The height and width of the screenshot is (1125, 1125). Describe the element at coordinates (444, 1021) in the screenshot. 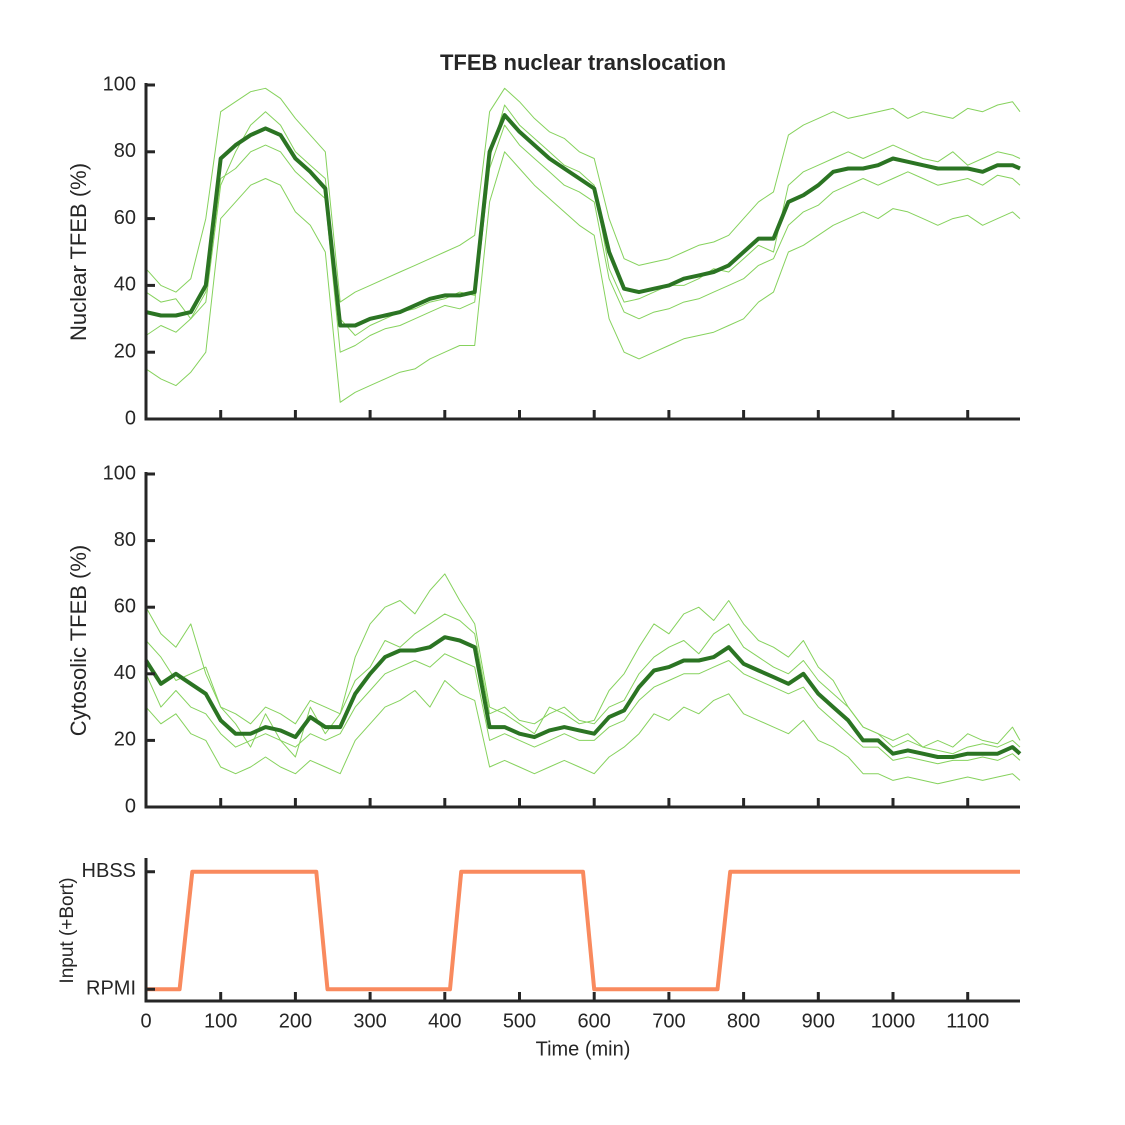

I see `x-tick-label: 400` at that location.